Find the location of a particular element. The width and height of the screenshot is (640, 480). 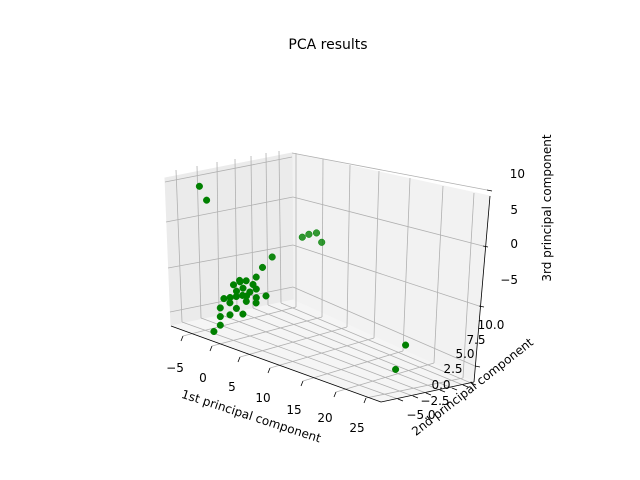

x-tick-label: 15 is located at coordinates (293, 410).